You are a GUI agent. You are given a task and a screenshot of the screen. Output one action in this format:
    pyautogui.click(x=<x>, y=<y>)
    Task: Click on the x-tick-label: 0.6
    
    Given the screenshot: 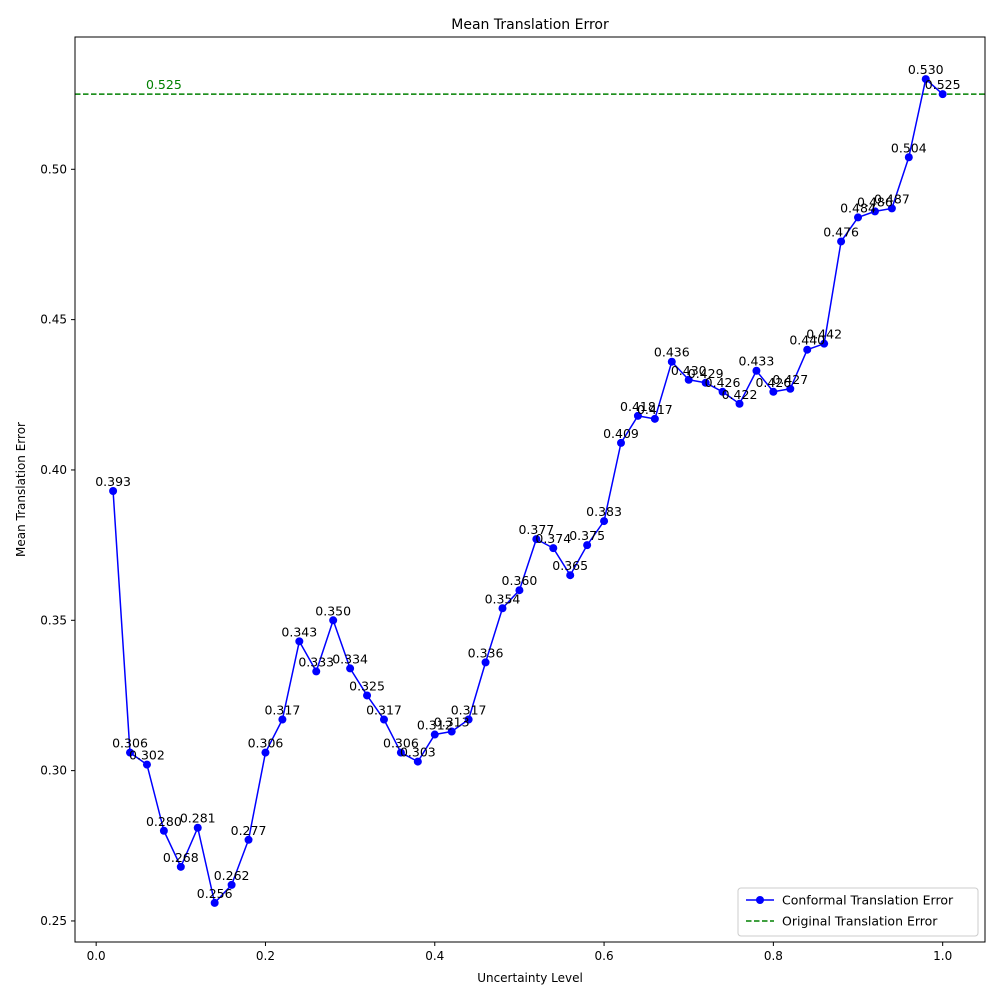 What is the action you would take?
    pyautogui.click(x=604, y=956)
    